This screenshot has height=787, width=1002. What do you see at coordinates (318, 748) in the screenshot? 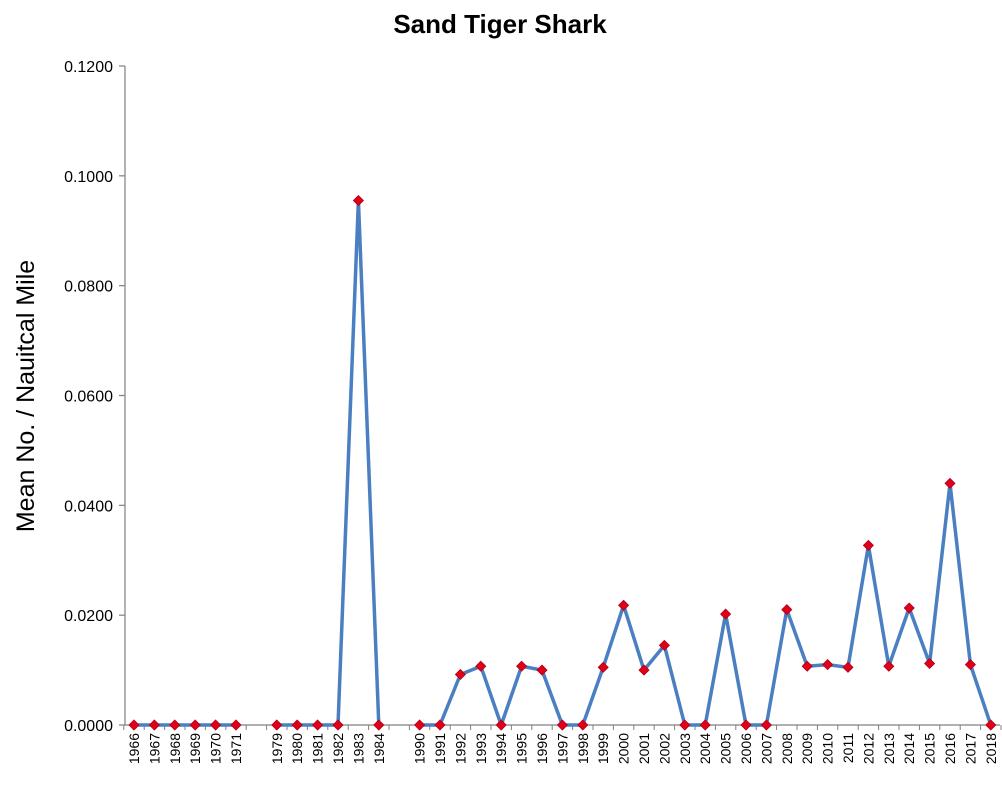
I see `x-tick-label: 1981` at bounding box center [318, 748].